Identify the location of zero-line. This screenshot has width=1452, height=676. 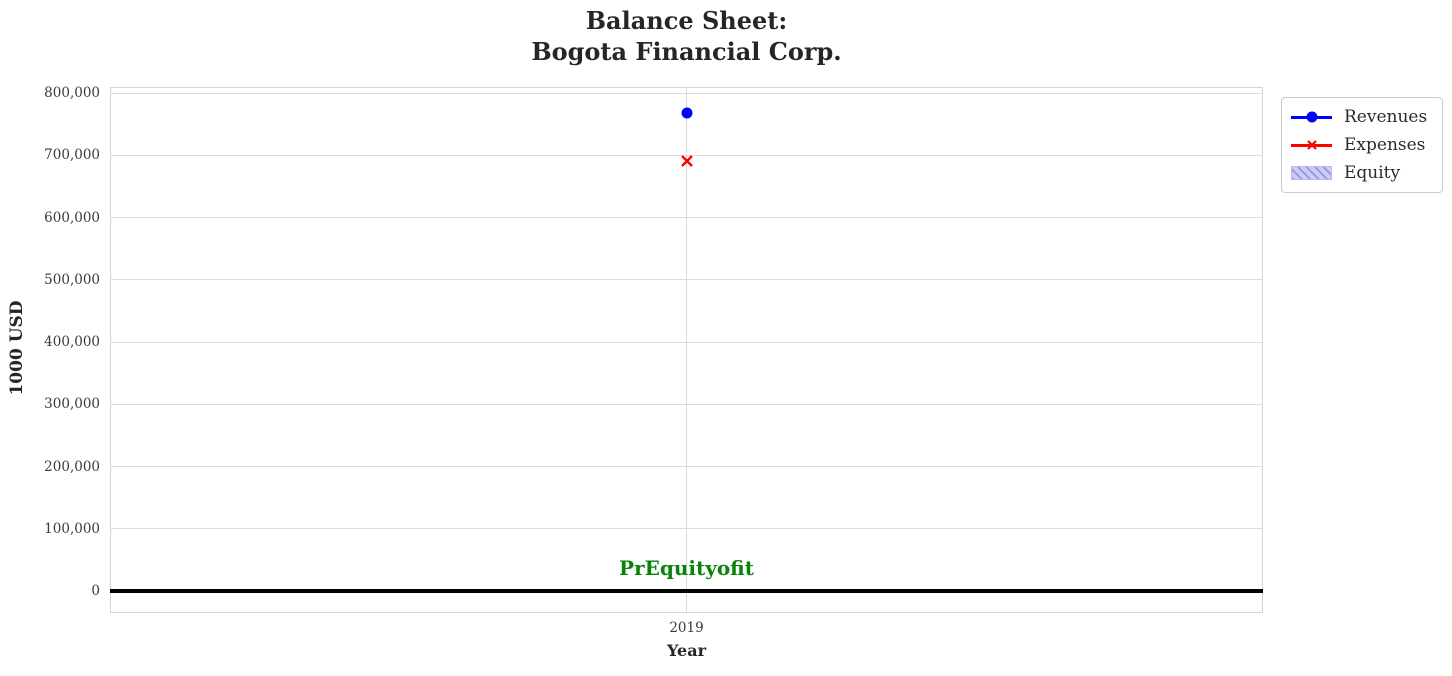
(686, 591).